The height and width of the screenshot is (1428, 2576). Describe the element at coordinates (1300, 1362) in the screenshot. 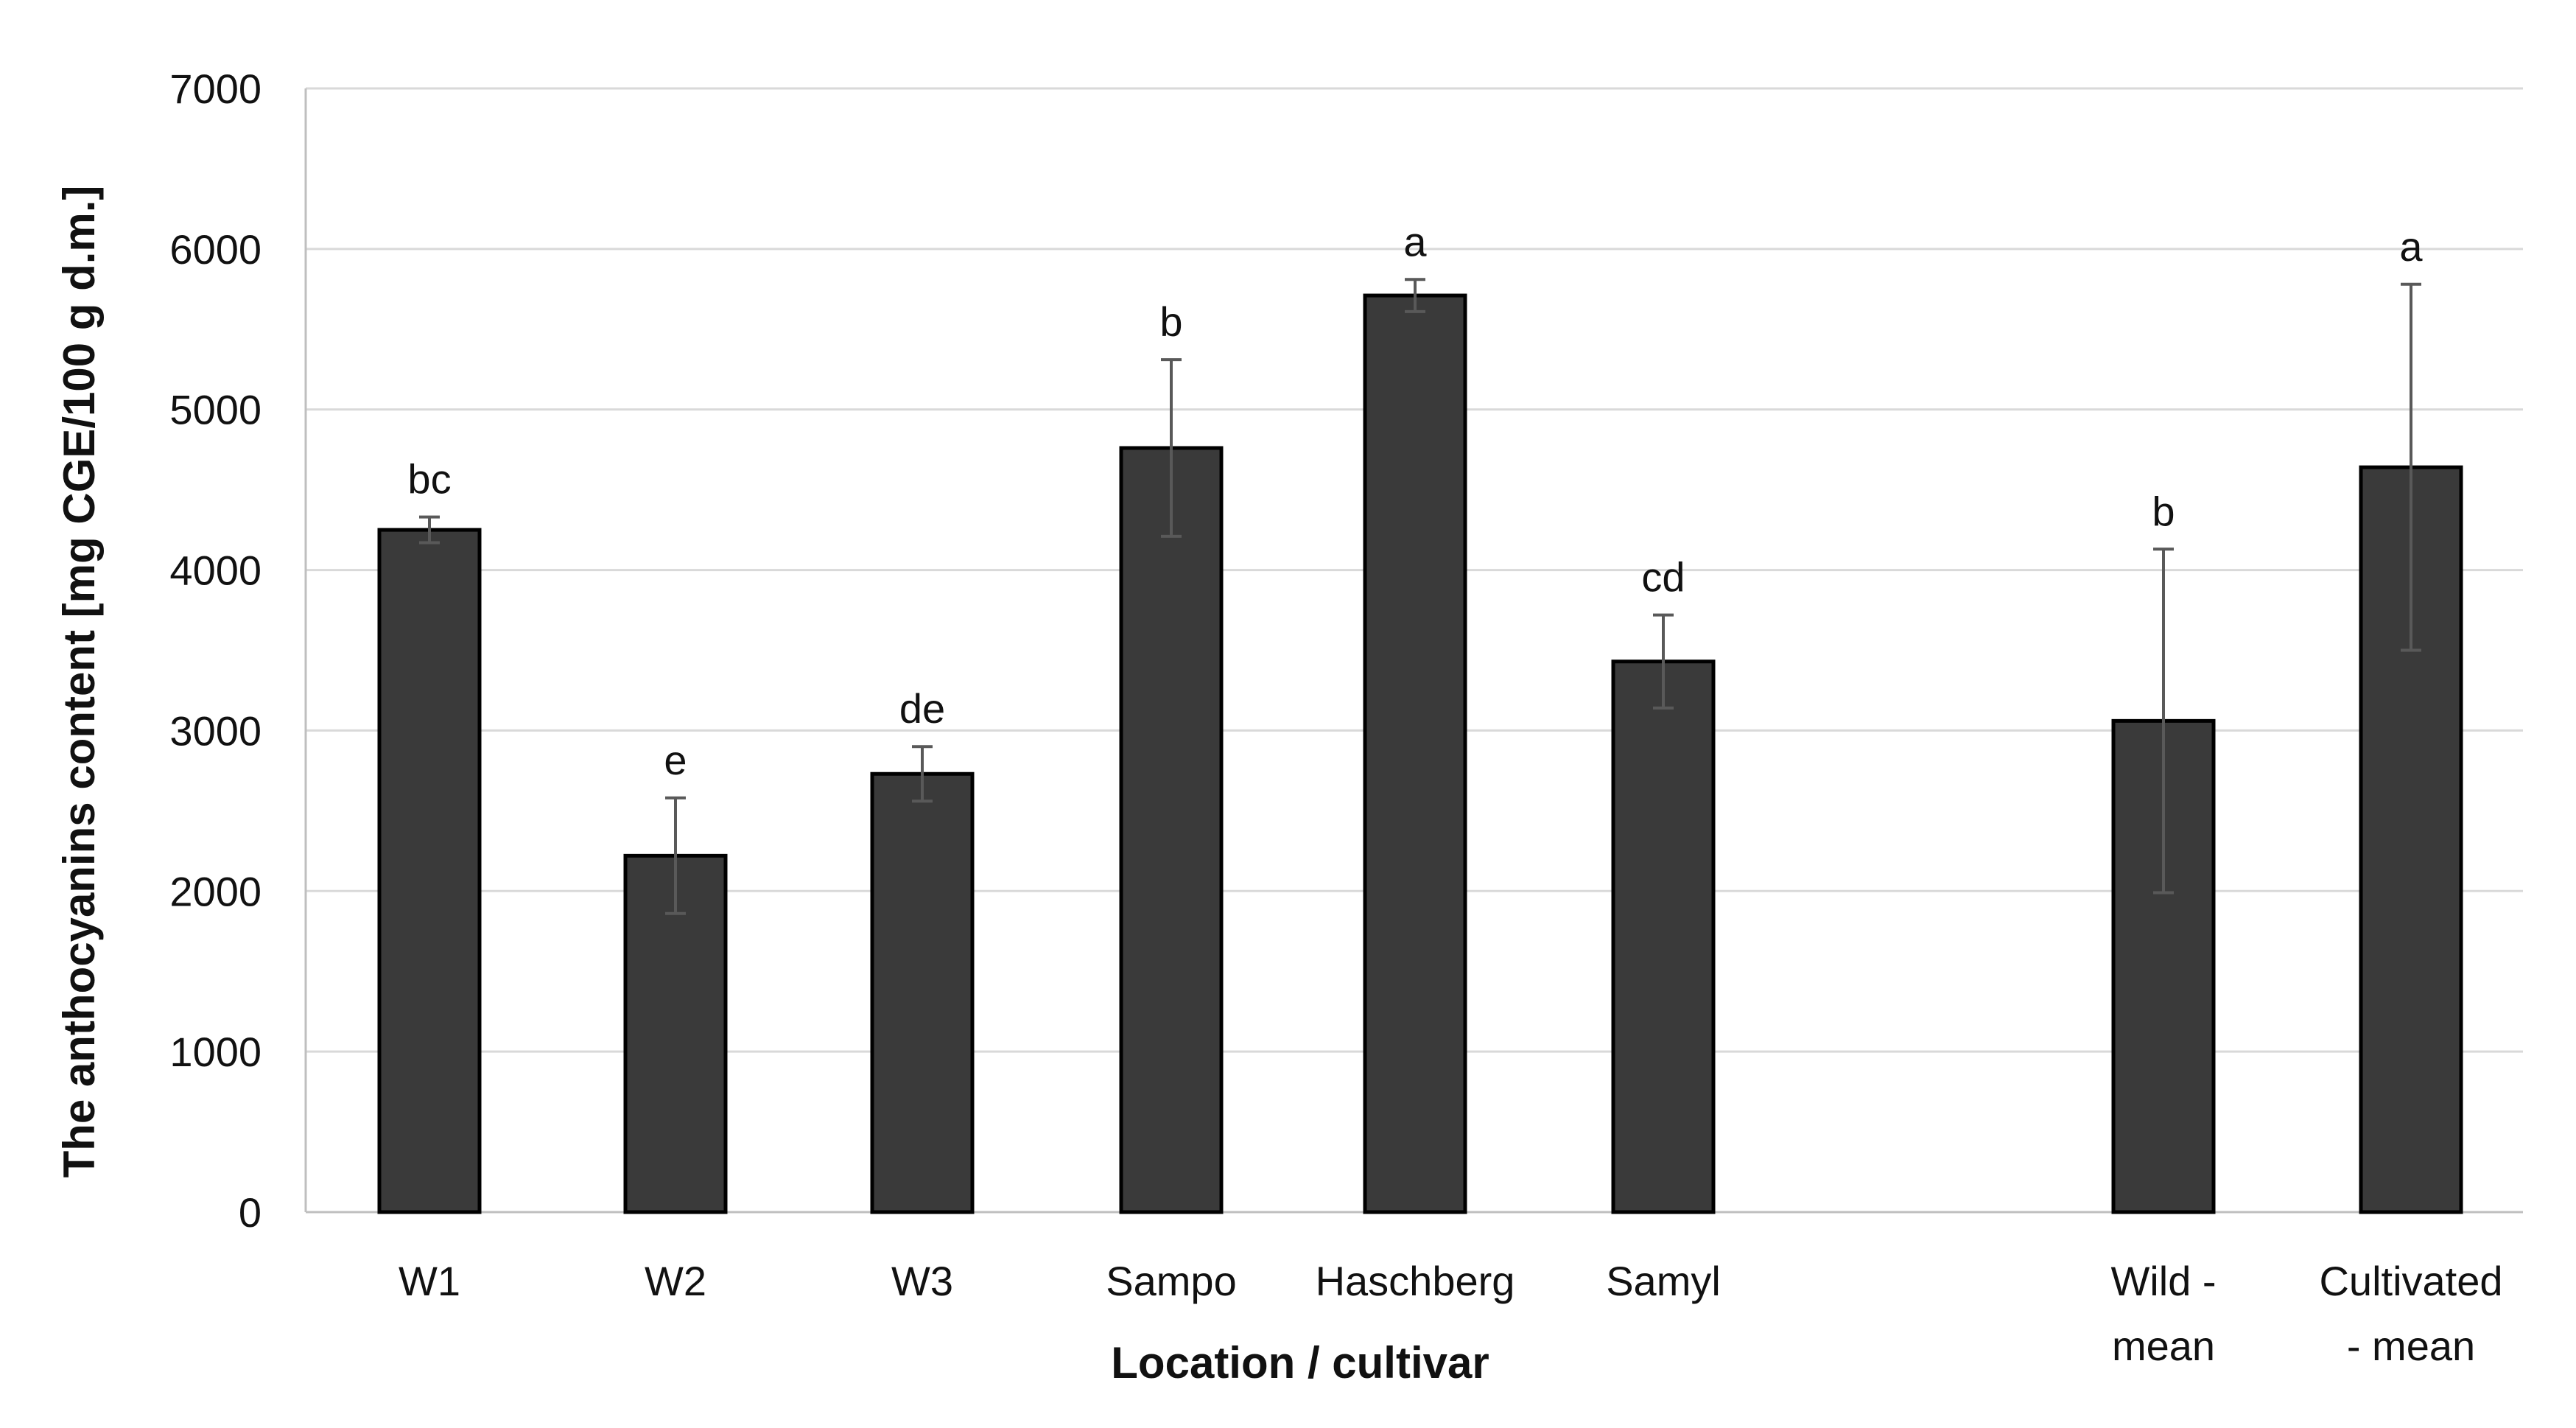

I see `x-axis-title: Location / cultivar` at that location.